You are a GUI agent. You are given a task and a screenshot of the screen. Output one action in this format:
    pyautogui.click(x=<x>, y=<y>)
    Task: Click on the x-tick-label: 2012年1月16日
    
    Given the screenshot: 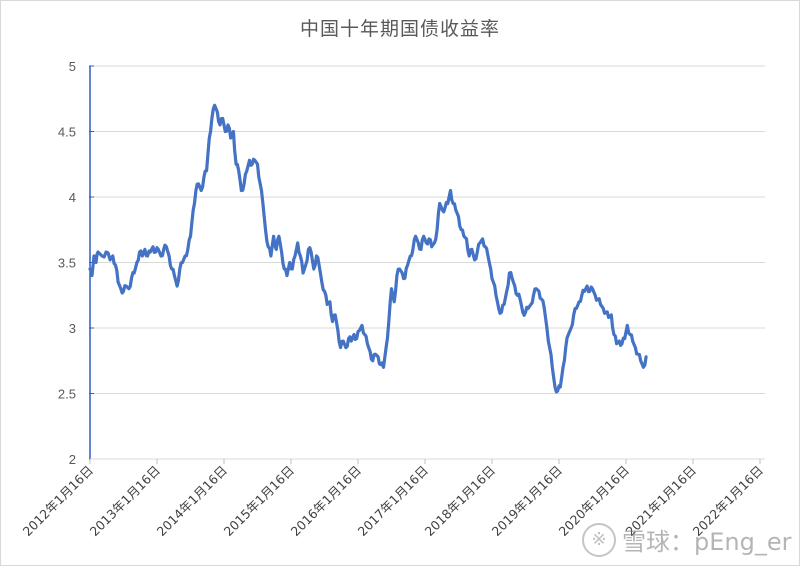 What is the action you would take?
    pyautogui.click(x=58, y=501)
    